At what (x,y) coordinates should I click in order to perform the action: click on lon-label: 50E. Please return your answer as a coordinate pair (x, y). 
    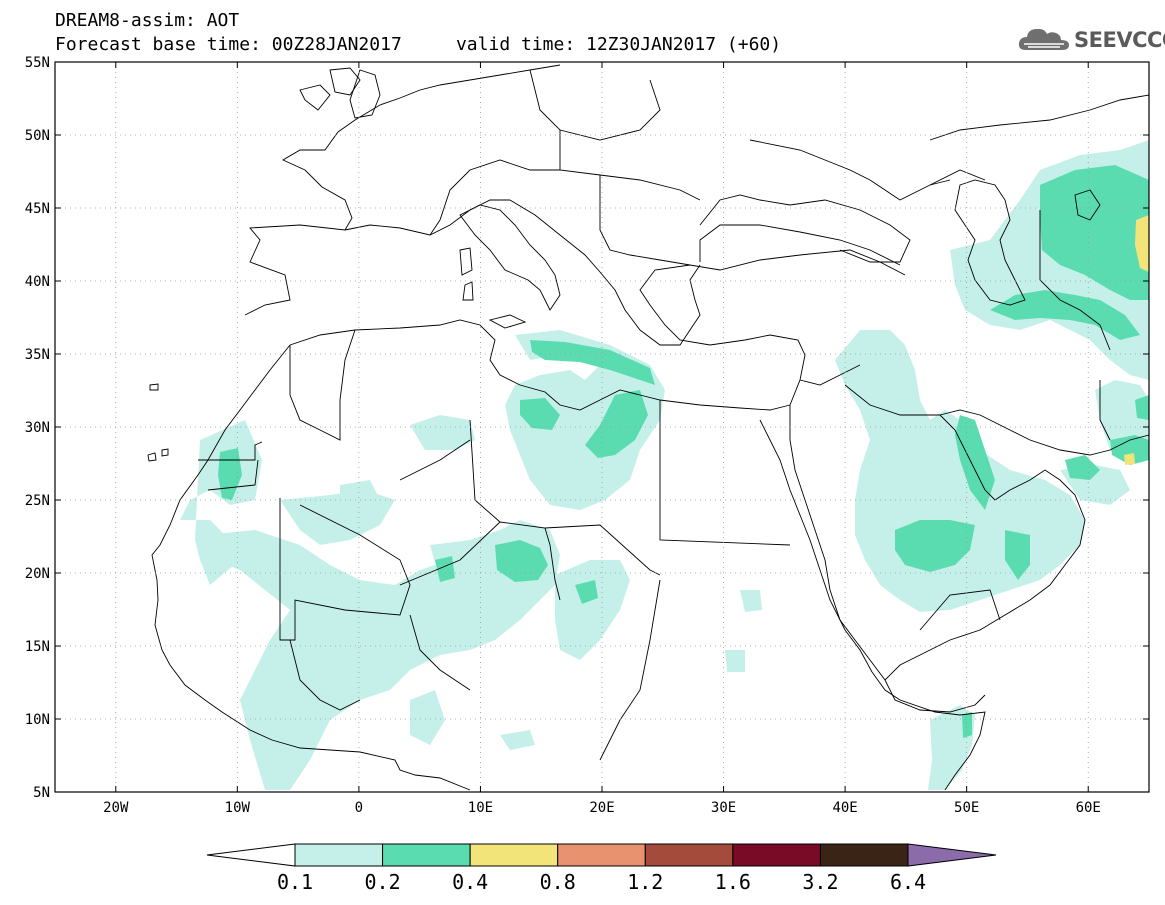
    Looking at the image, I should click on (966, 808).